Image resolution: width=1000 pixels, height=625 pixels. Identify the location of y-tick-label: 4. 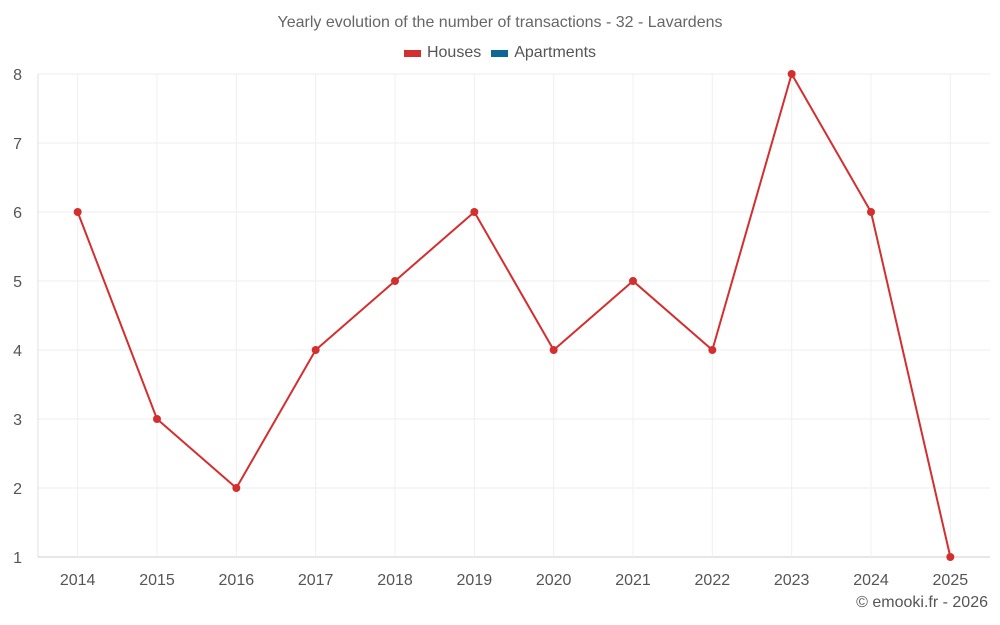
(17, 351).